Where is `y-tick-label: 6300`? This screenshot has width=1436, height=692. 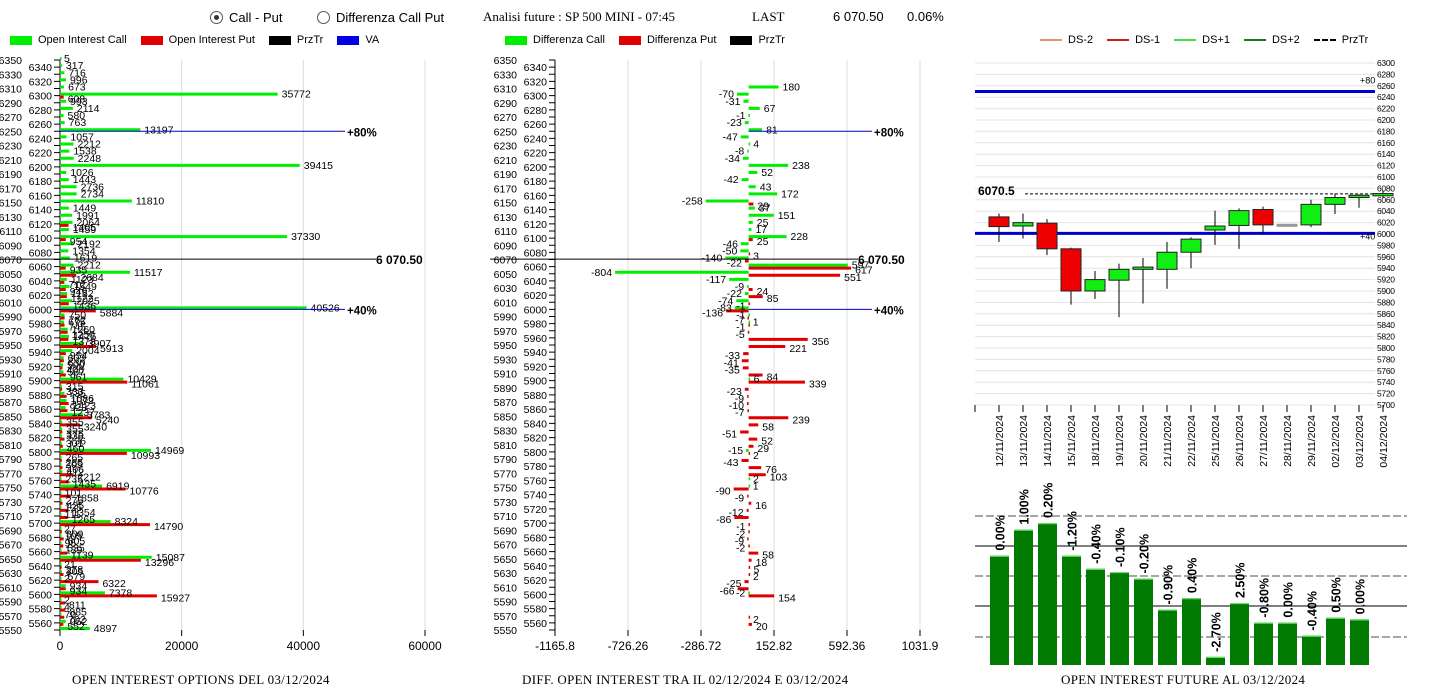
y-tick-label: 6300 is located at coordinates (536, 97).